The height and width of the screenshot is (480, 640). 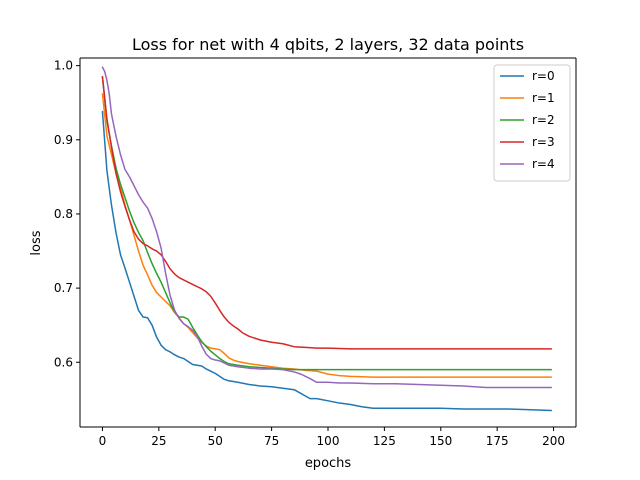 I want to click on x-axis-ticks: 0 25 50 75 100 125 150 175 200, so click(x=332, y=437).